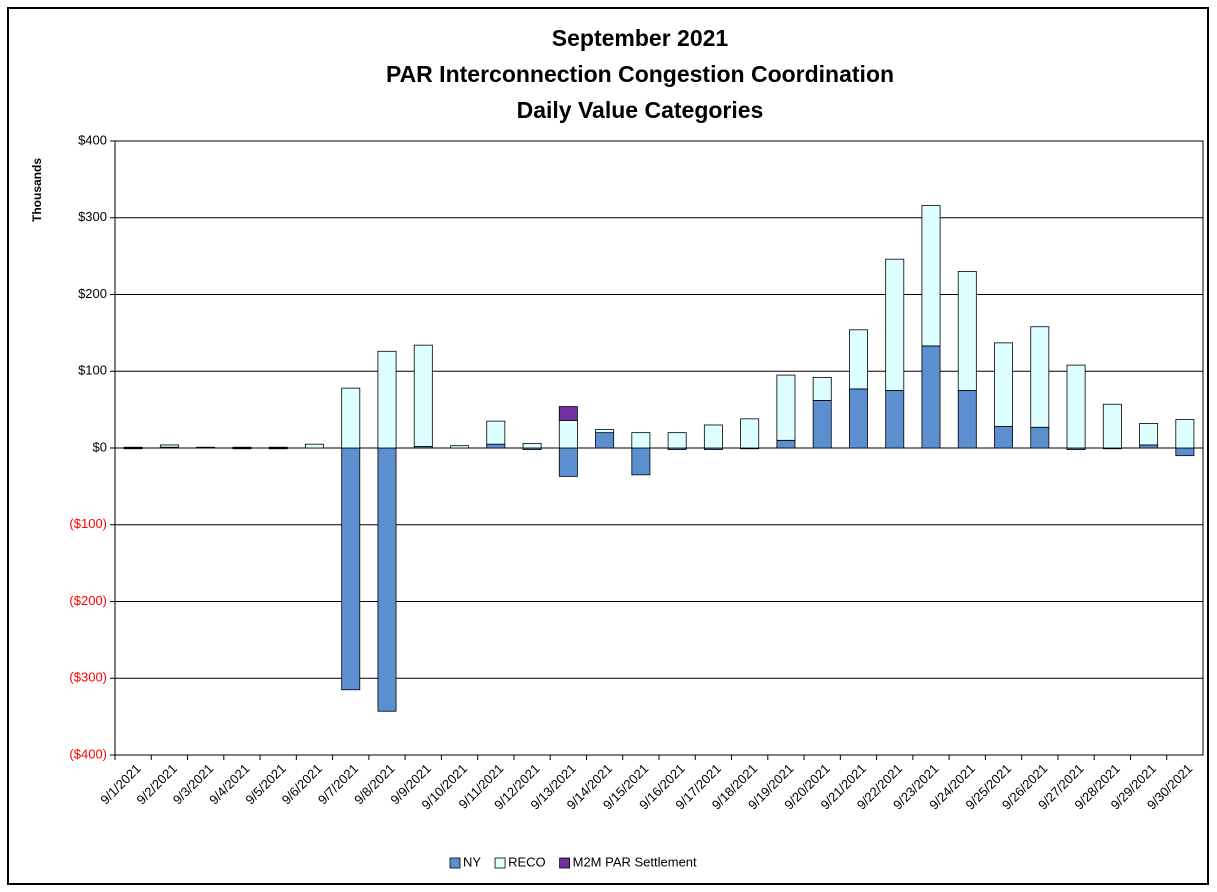  I want to click on chart-title: September 2021, so click(640, 38).